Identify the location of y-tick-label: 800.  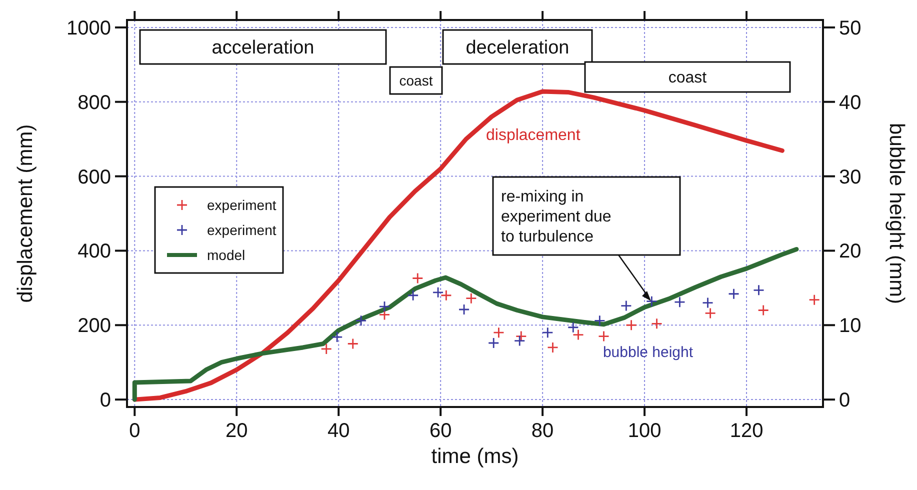
(94, 103).